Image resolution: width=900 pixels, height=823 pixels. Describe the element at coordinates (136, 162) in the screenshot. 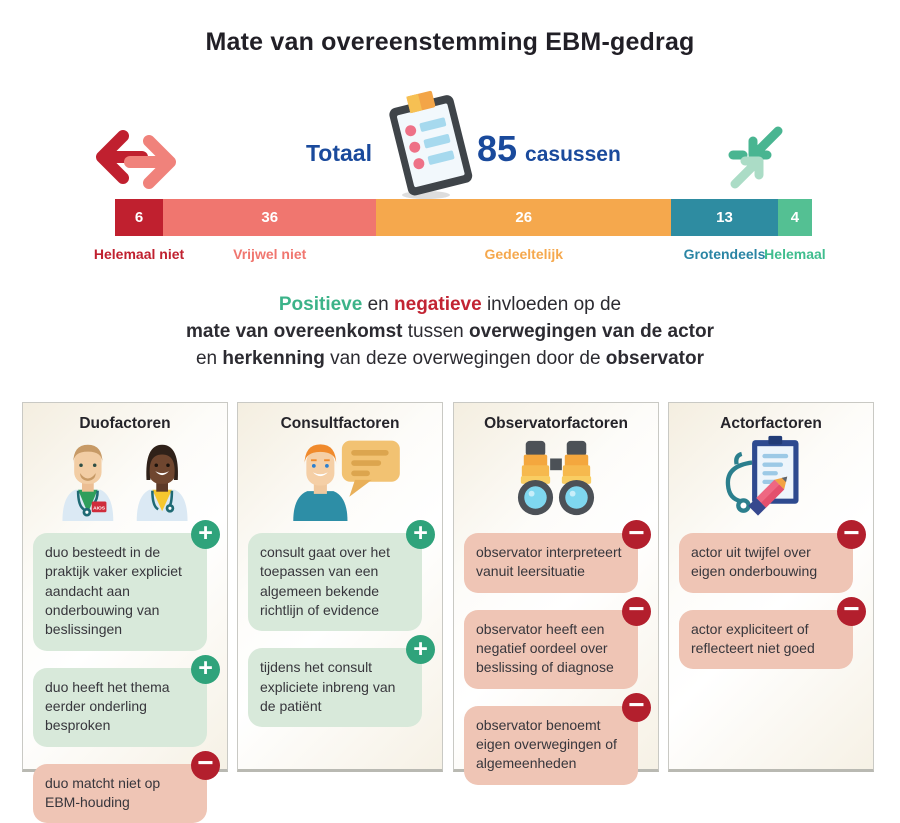

I see `diverge-arrows-icon` at that location.